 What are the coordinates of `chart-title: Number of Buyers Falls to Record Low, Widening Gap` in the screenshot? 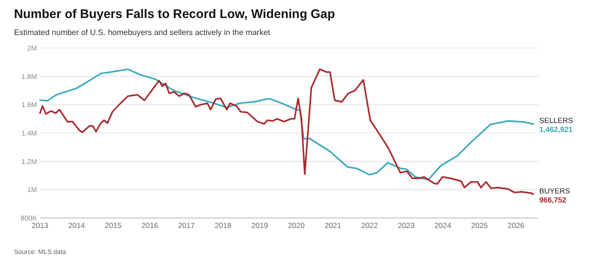 It's located at (175, 14).